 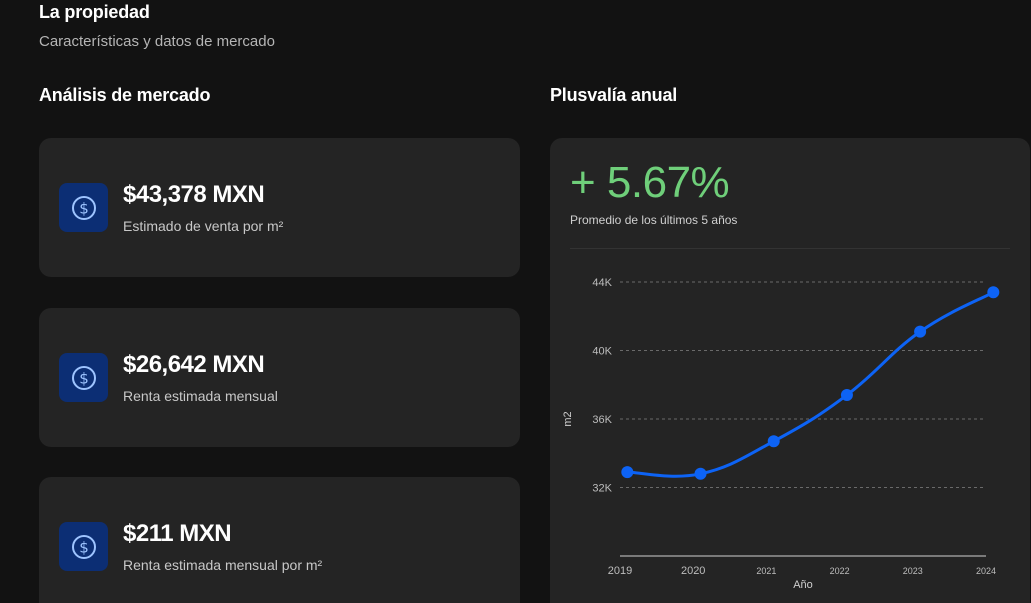 I want to click on x-tick-label: 2023, so click(x=913, y=571).